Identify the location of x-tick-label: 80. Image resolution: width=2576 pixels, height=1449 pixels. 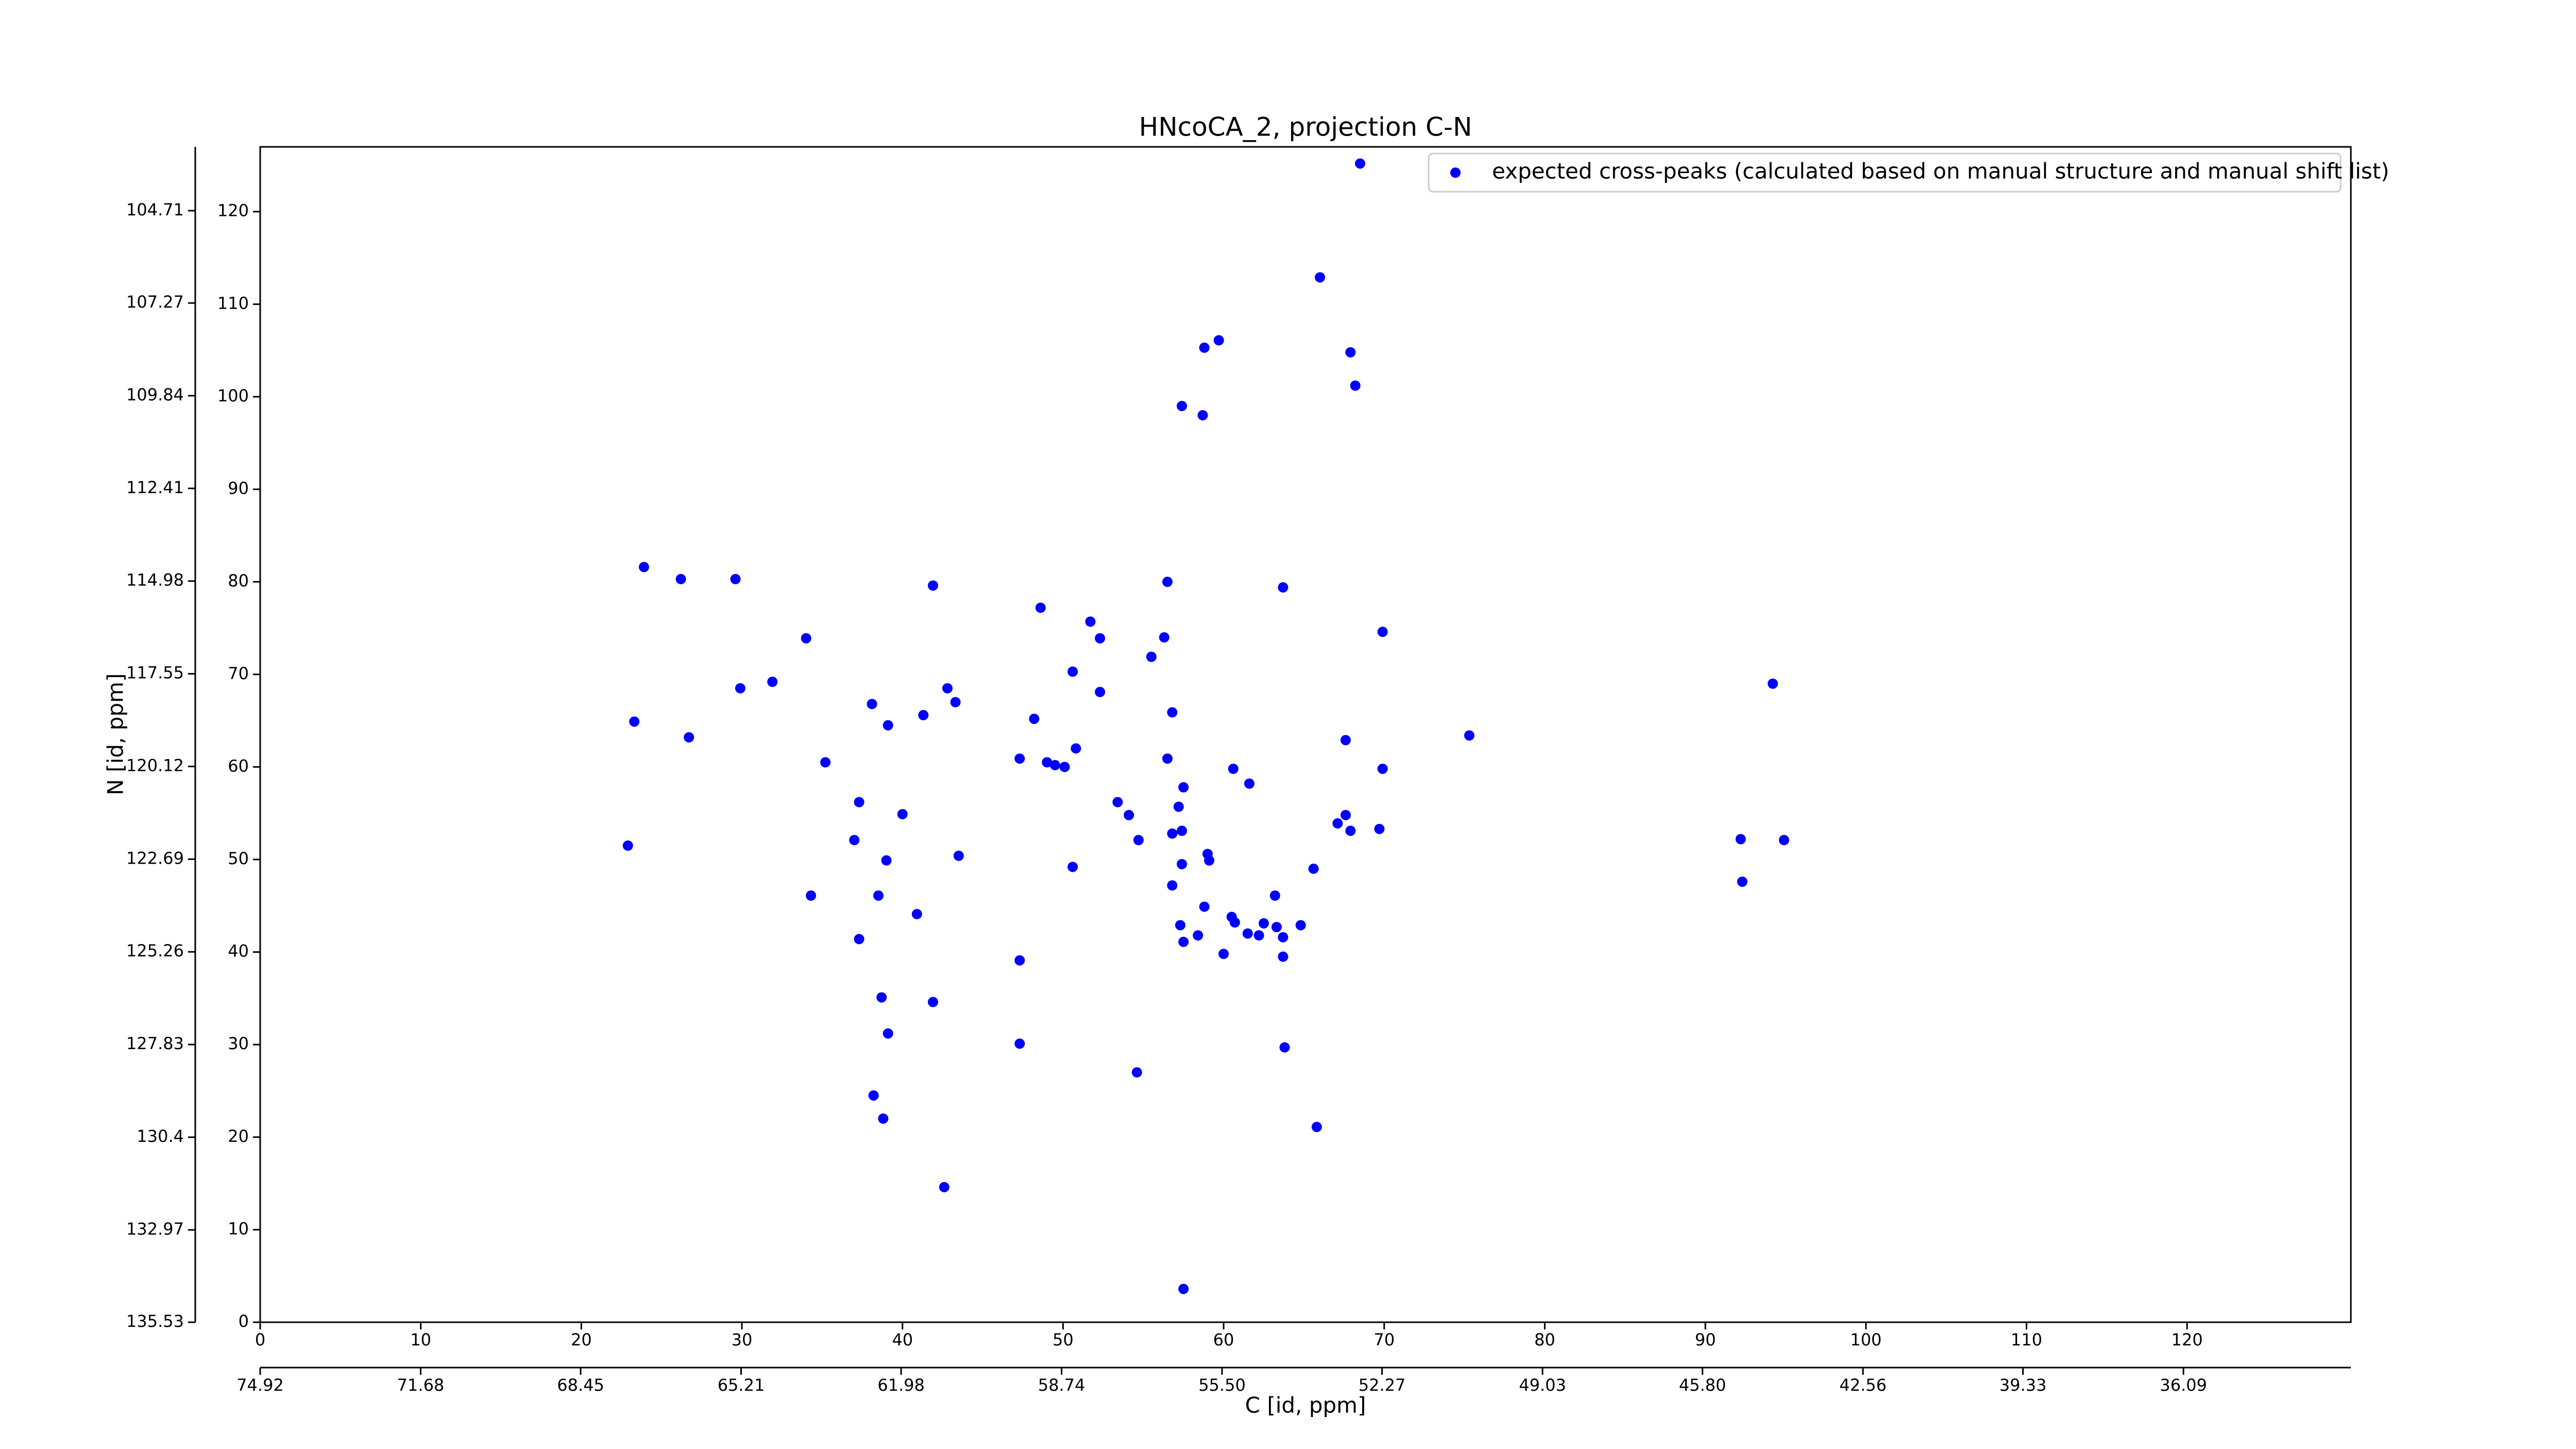
(1544, 1340).